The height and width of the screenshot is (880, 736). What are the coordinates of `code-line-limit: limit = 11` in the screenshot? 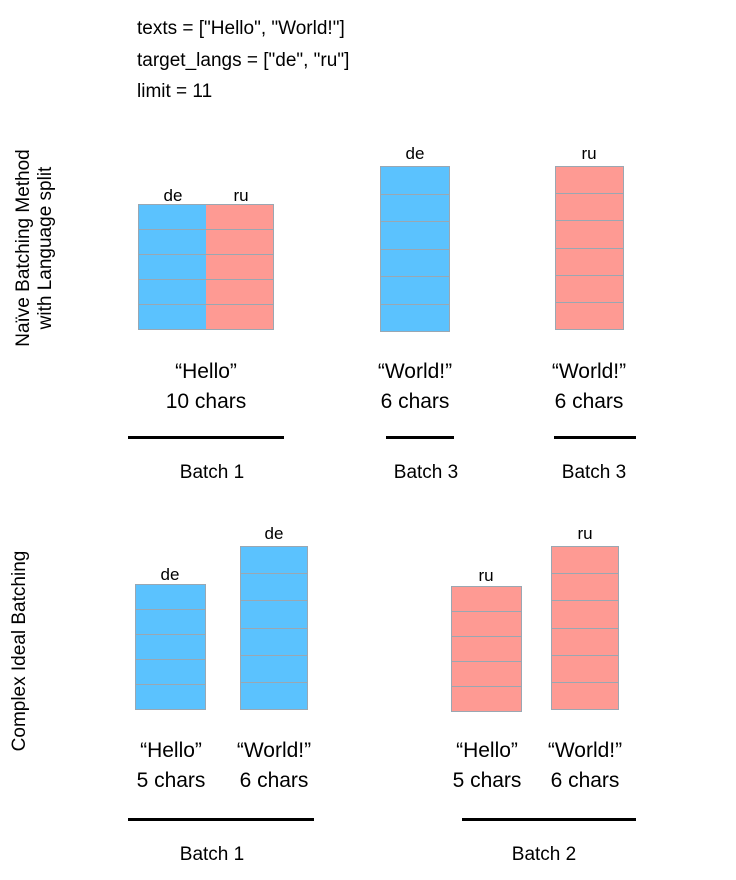 It's located at (175, 91).